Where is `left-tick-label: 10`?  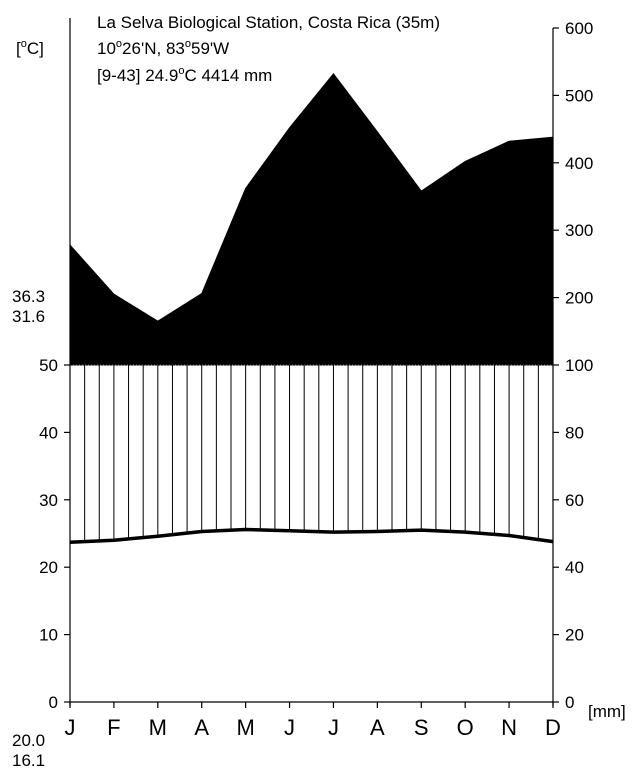
left-tick-label: 10 is located at coordinates (48, 635).